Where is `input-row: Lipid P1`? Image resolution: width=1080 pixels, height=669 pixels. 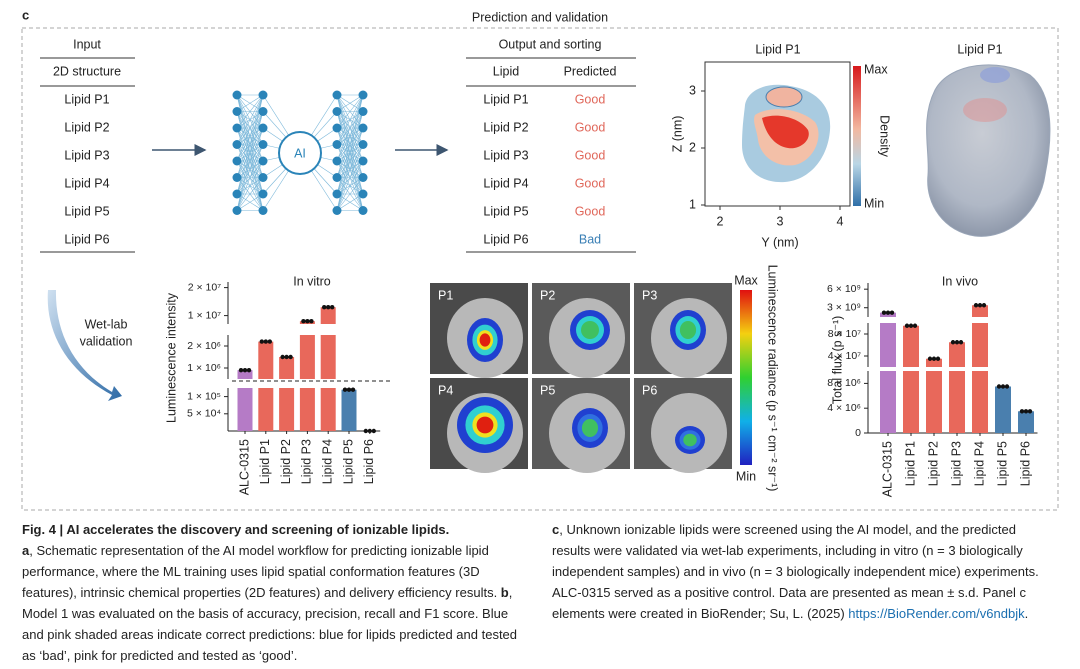 input-row: Lipid P1 is located at coordinates (86, 99).